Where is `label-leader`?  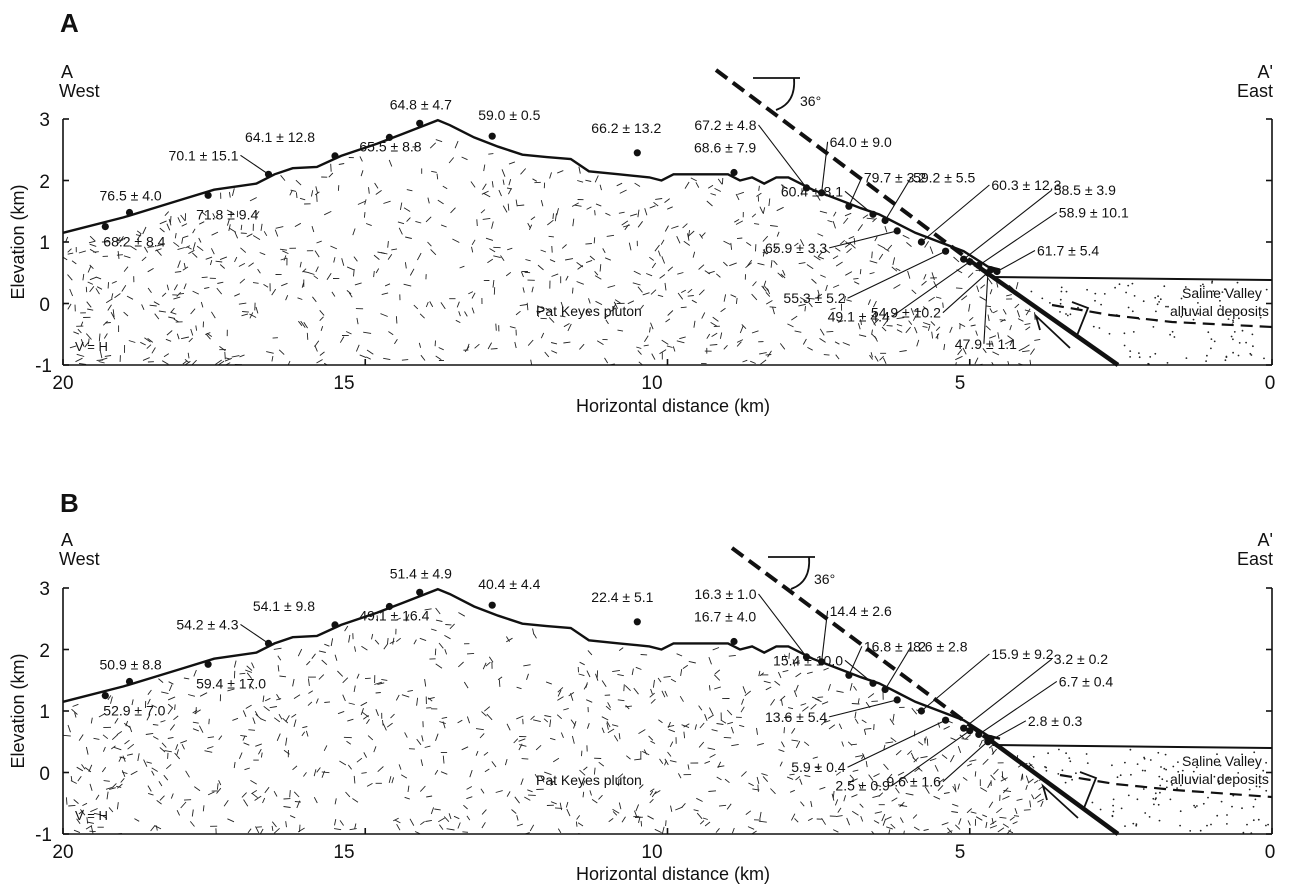 label-leader is located at coordinates (931, 289).